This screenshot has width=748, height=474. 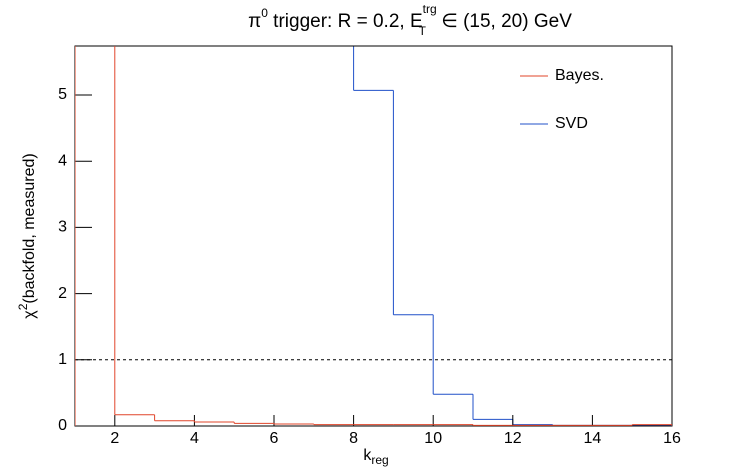 What do you see at coordinates (353, 438) in the screenshot?
I see `x-tick-label: 8` at bounding box center [353, 438].